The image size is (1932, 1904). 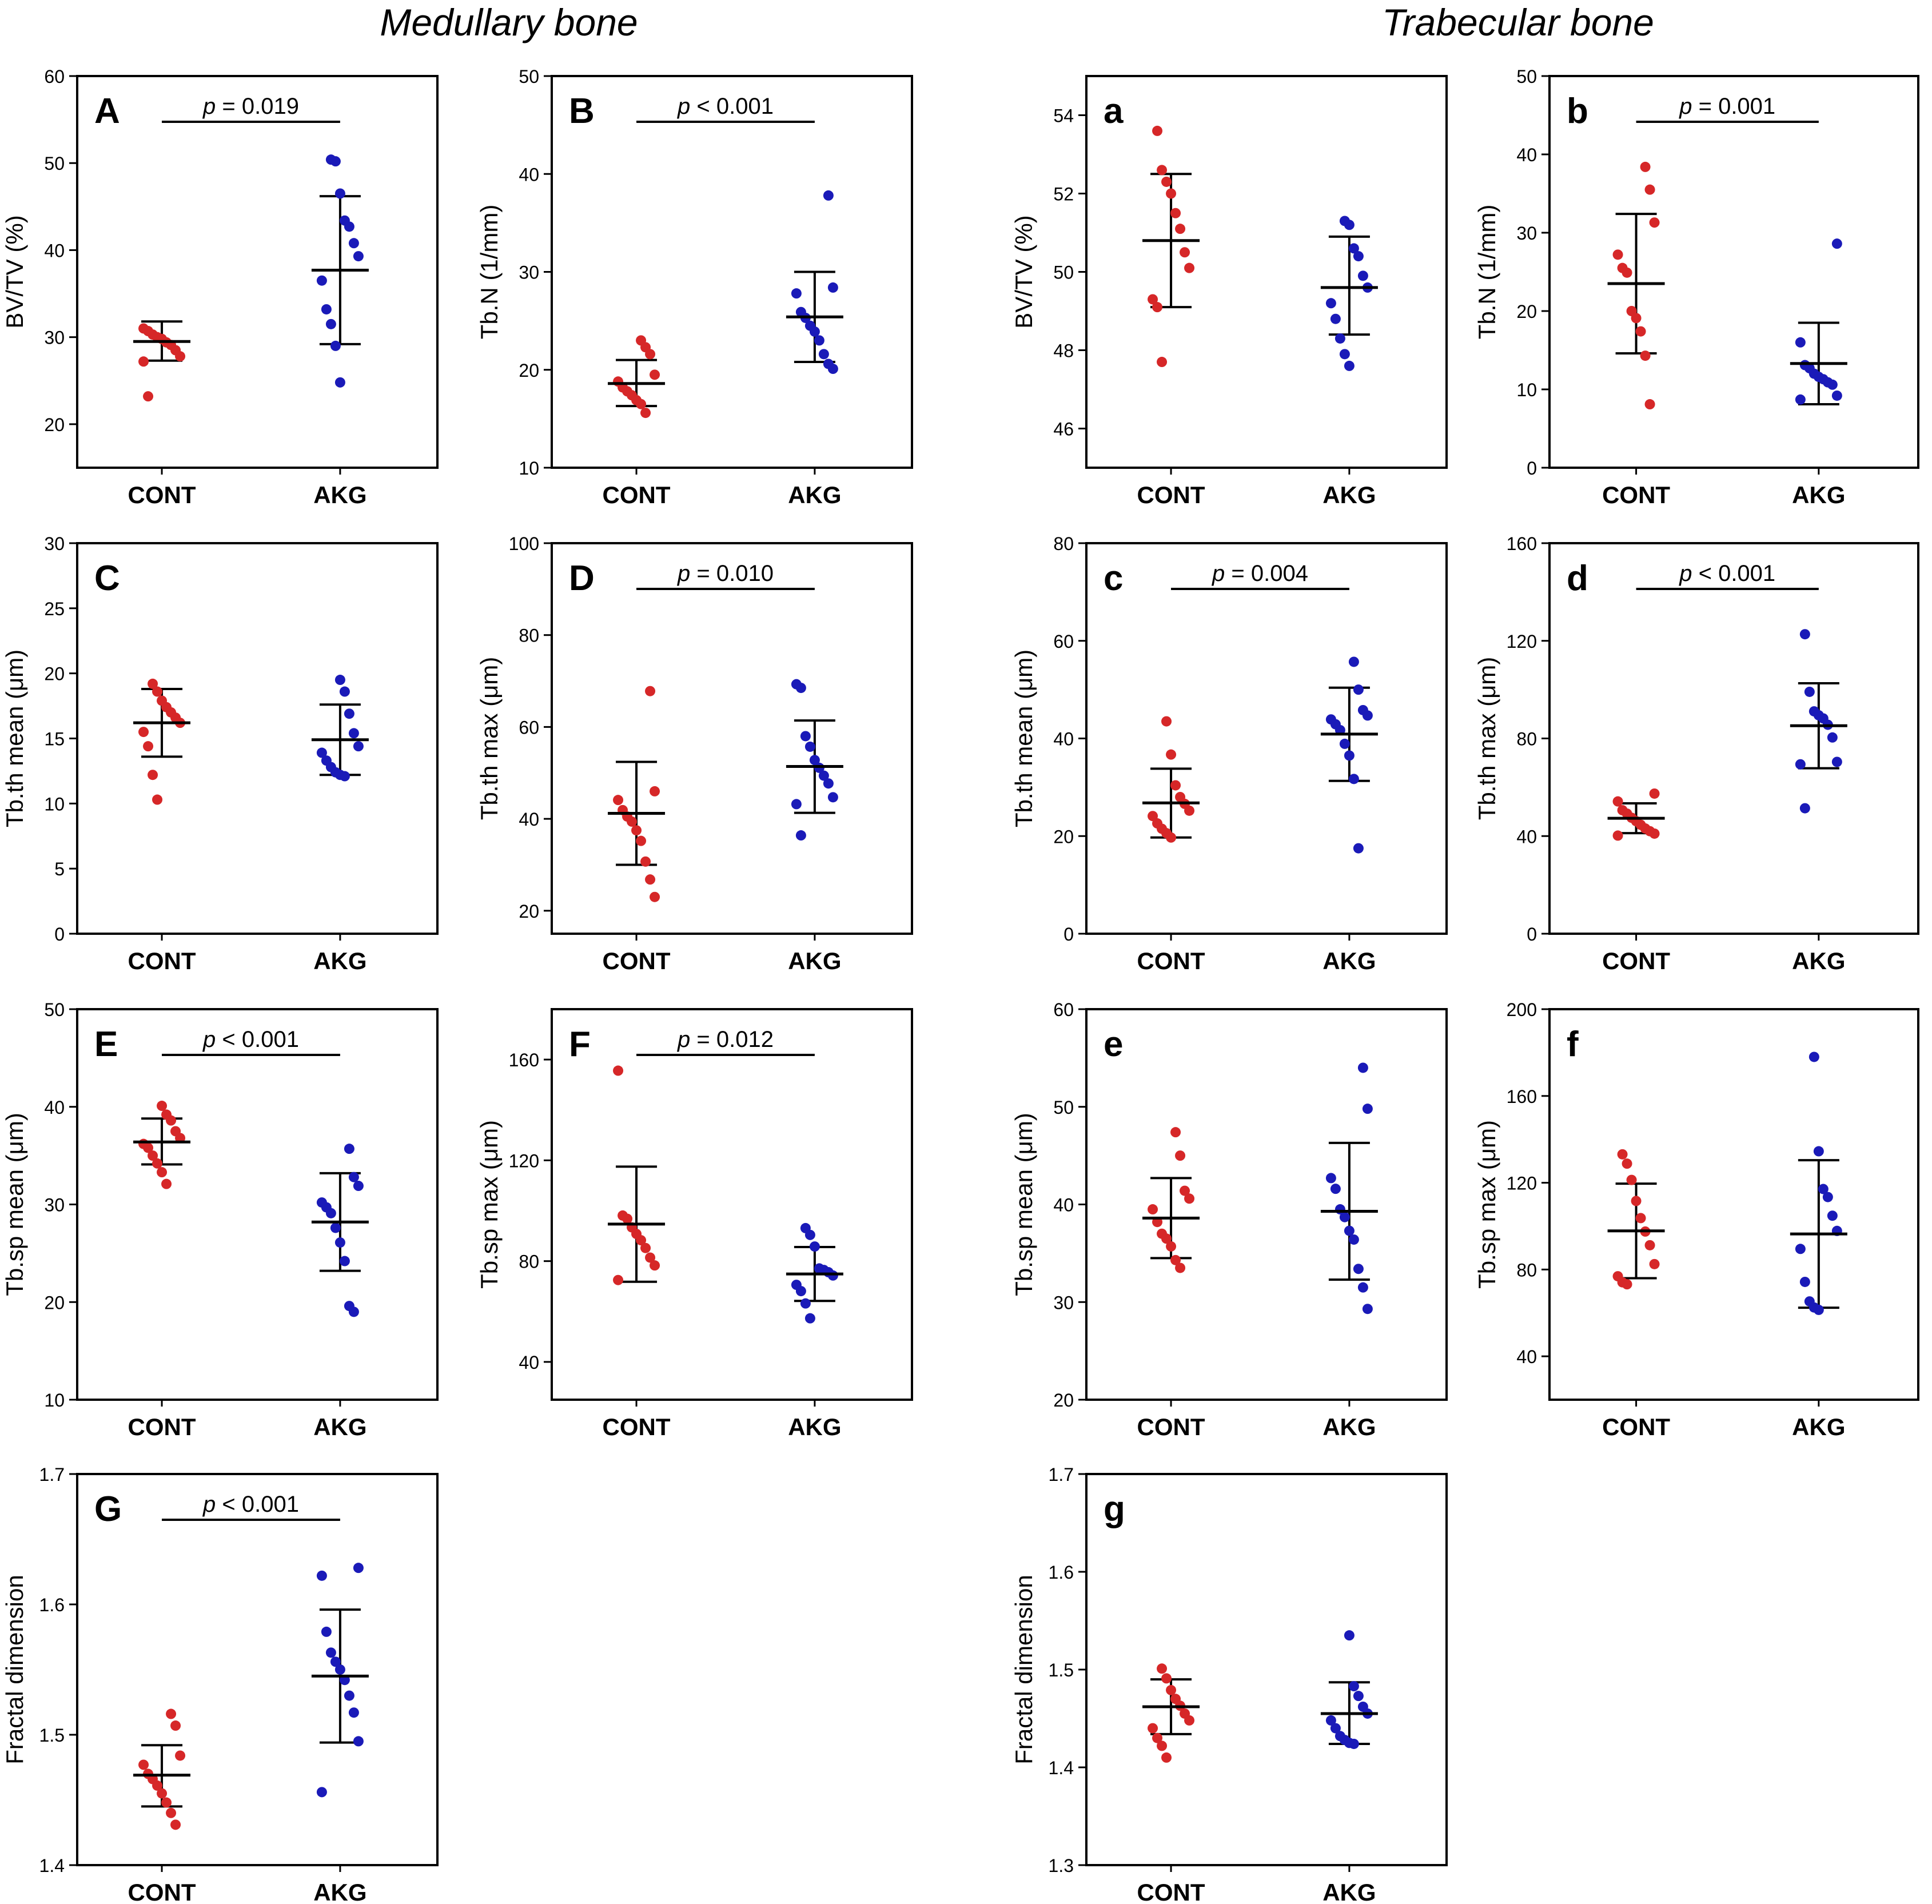 What do you see at coordinates (1229, 1219) in the screenshot?
I see `panel-e: 20 30 40 50 60 Tb.sp mean (μm) CONT AKG e` at bounding box center [1229, 1219].